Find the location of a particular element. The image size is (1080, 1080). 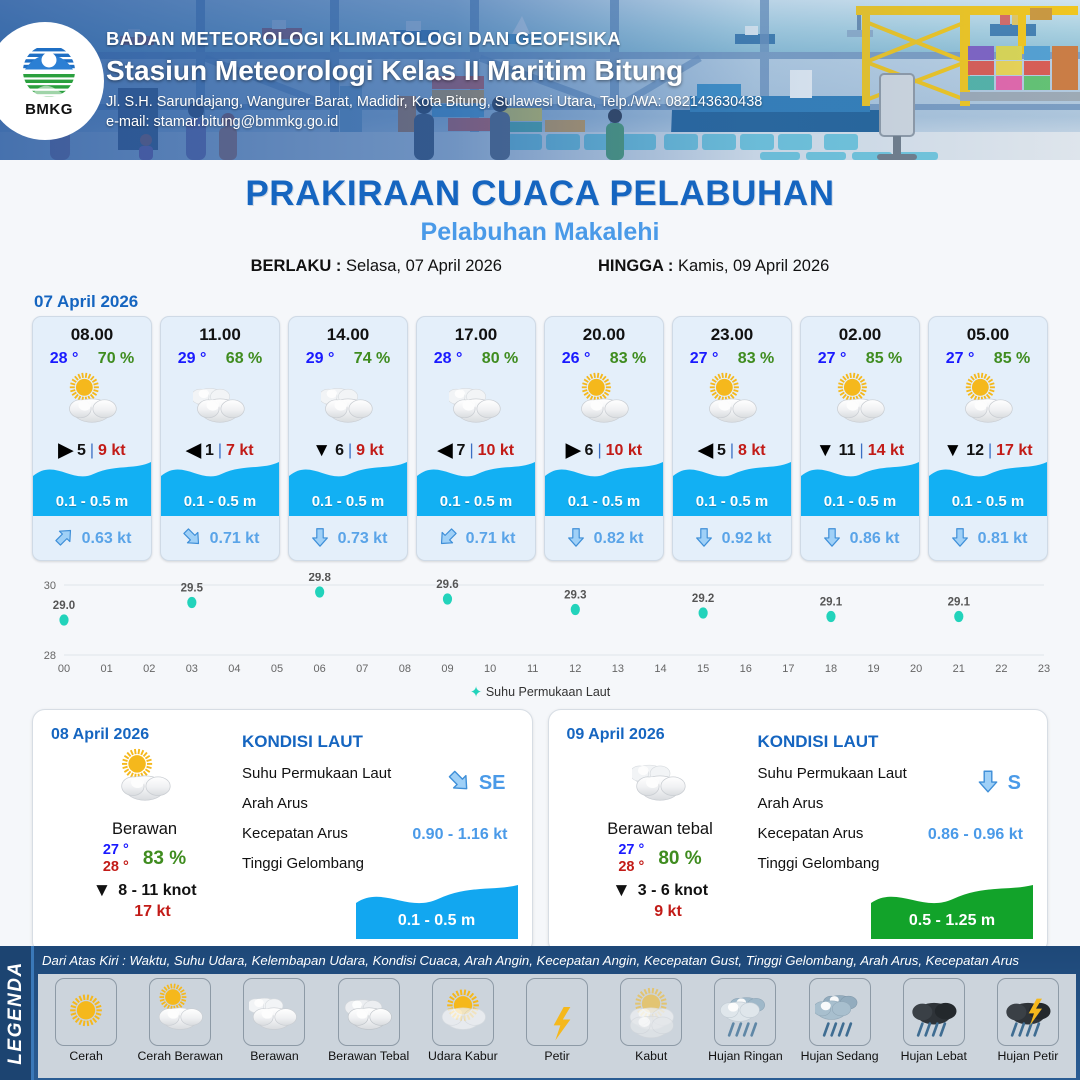

daily-wave-height: 0.1 - 0.5 m is located at coordinates (436, 920).